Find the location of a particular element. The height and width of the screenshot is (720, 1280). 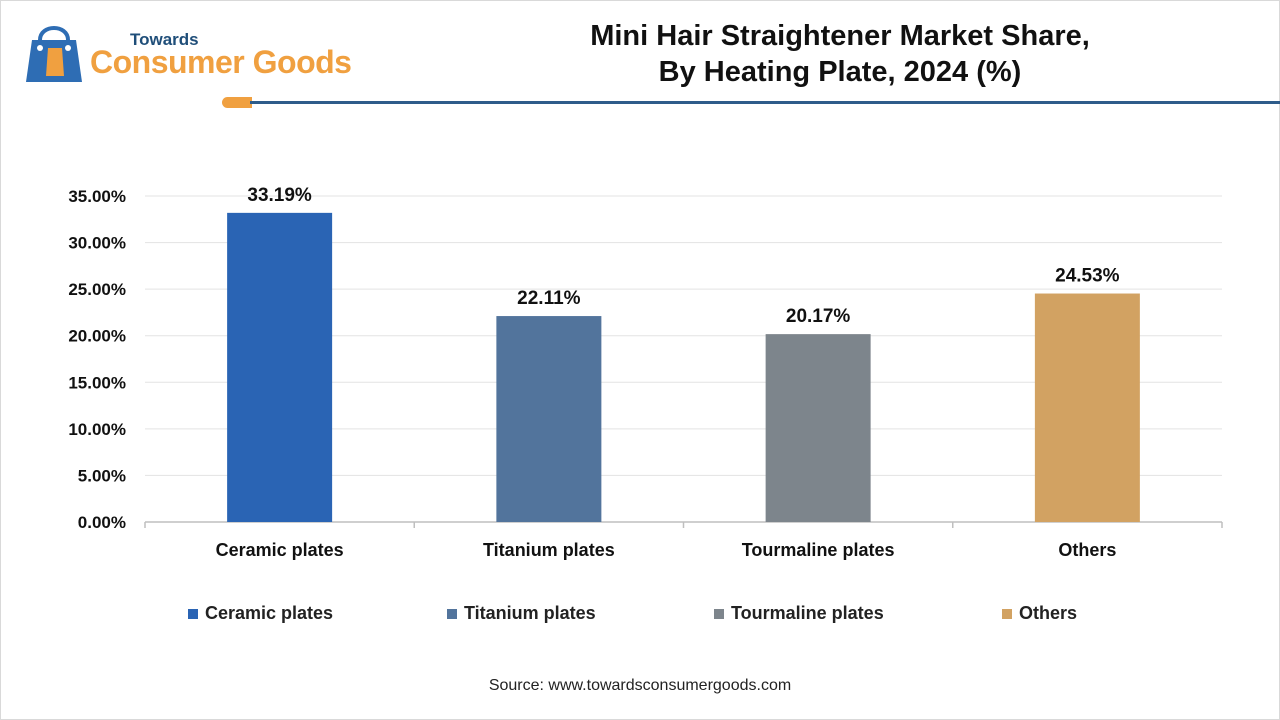

legend-item-others: Others is located at coordinates (1039, 613).